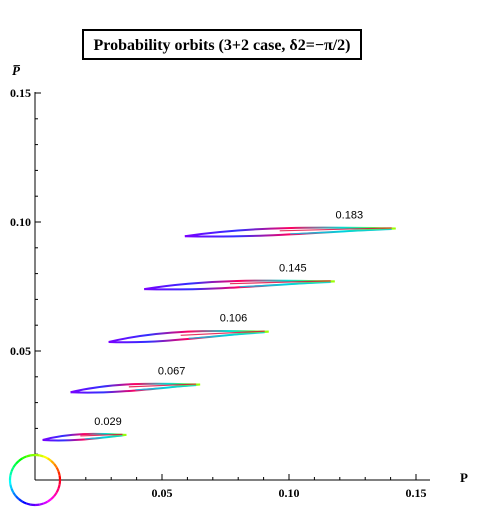 The image size is (484, 510). Describe the element at coordinates (464, 477) in the screenshot. I see `x-axis-label: P` at that location.